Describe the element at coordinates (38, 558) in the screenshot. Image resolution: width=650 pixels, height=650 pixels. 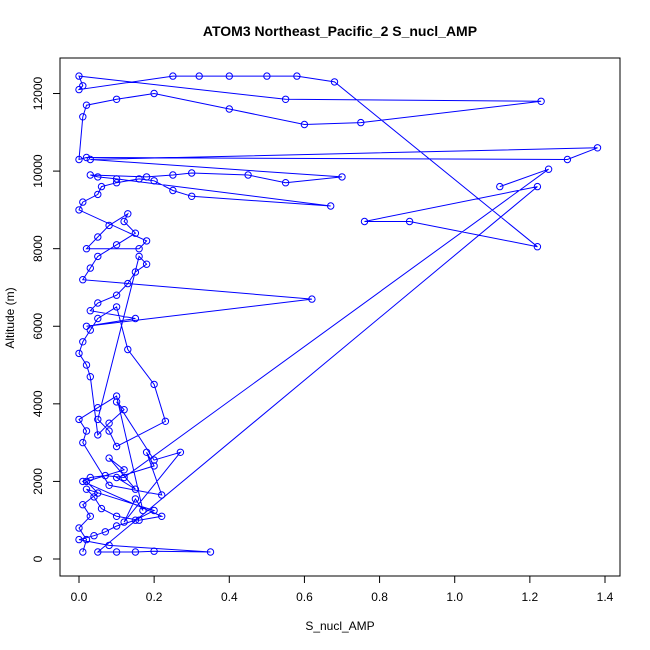
I see `y-tick-label: 0` at that location.